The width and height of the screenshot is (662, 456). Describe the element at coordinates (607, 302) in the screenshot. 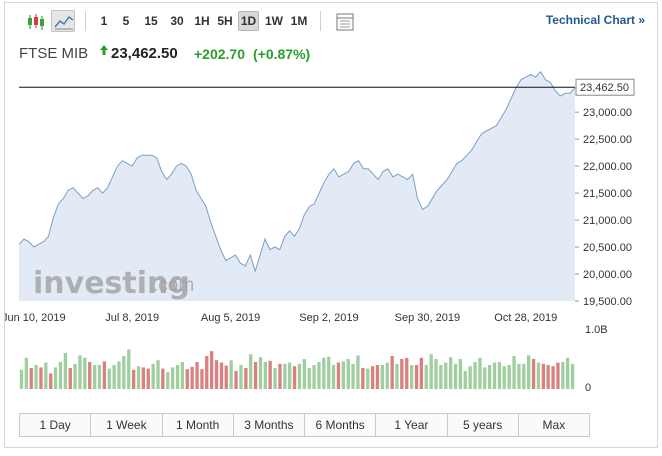

I see `y-tick-label: 19,500.00` at that location.